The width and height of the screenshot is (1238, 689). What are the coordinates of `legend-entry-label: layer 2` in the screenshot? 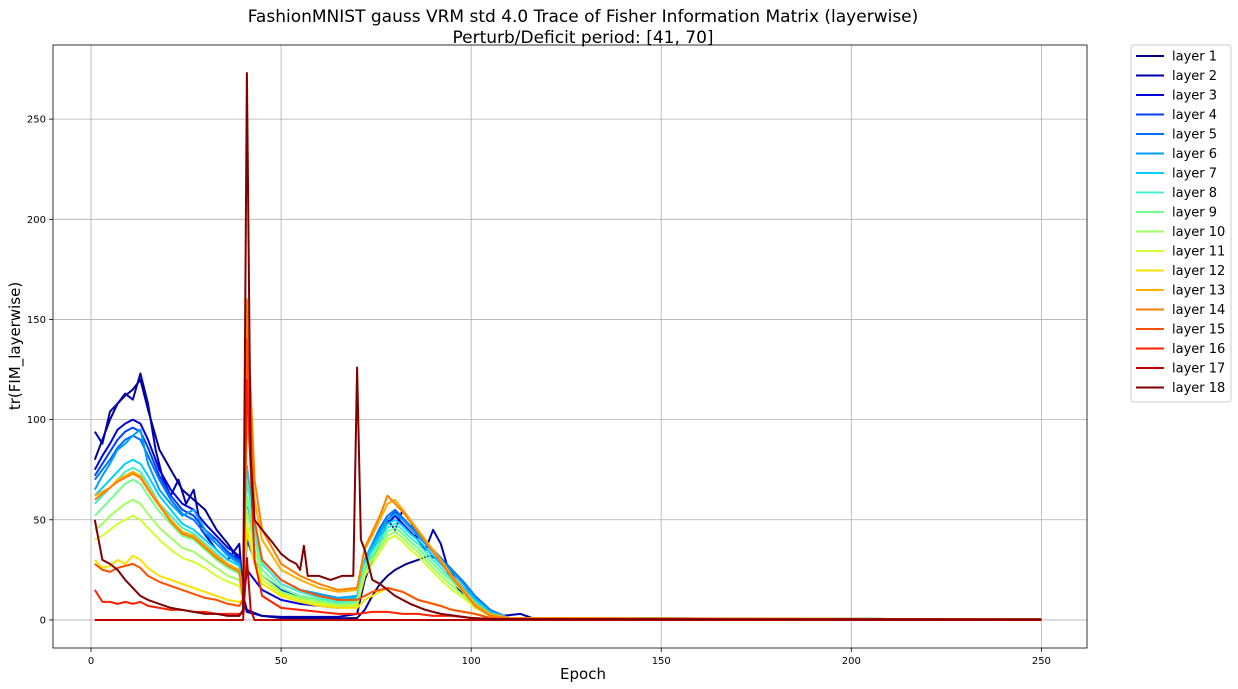 It's located at (1194, 76).